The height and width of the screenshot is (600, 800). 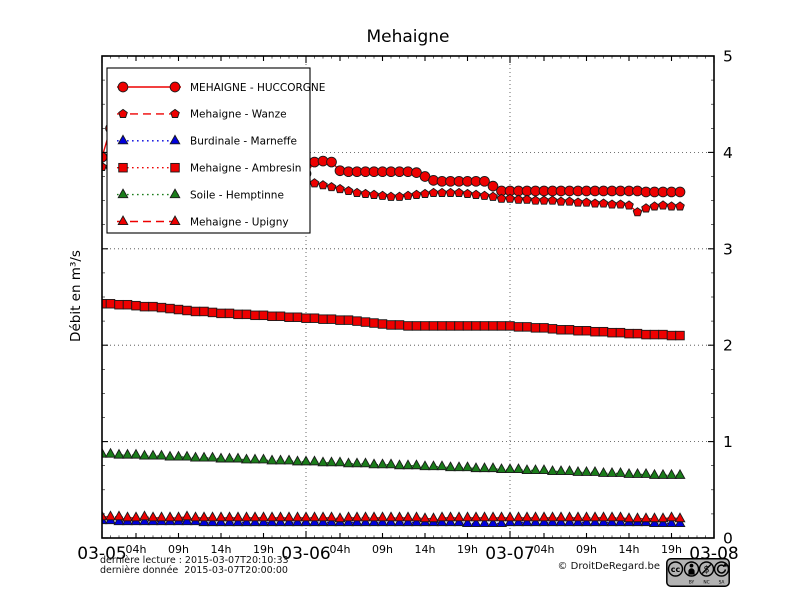 What do you see at coordinates (239, 222) in the screenshot?
I see `legend-label: Mehaigne - Upigny` at bounding box center [239, 222].